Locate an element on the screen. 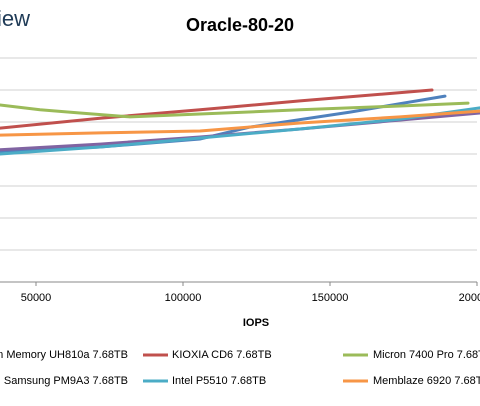 Image resolution: width=480 pixels, height=406 pixels. legend-label: Intel P5510 7.68TB is located at coordinates (219, 381).